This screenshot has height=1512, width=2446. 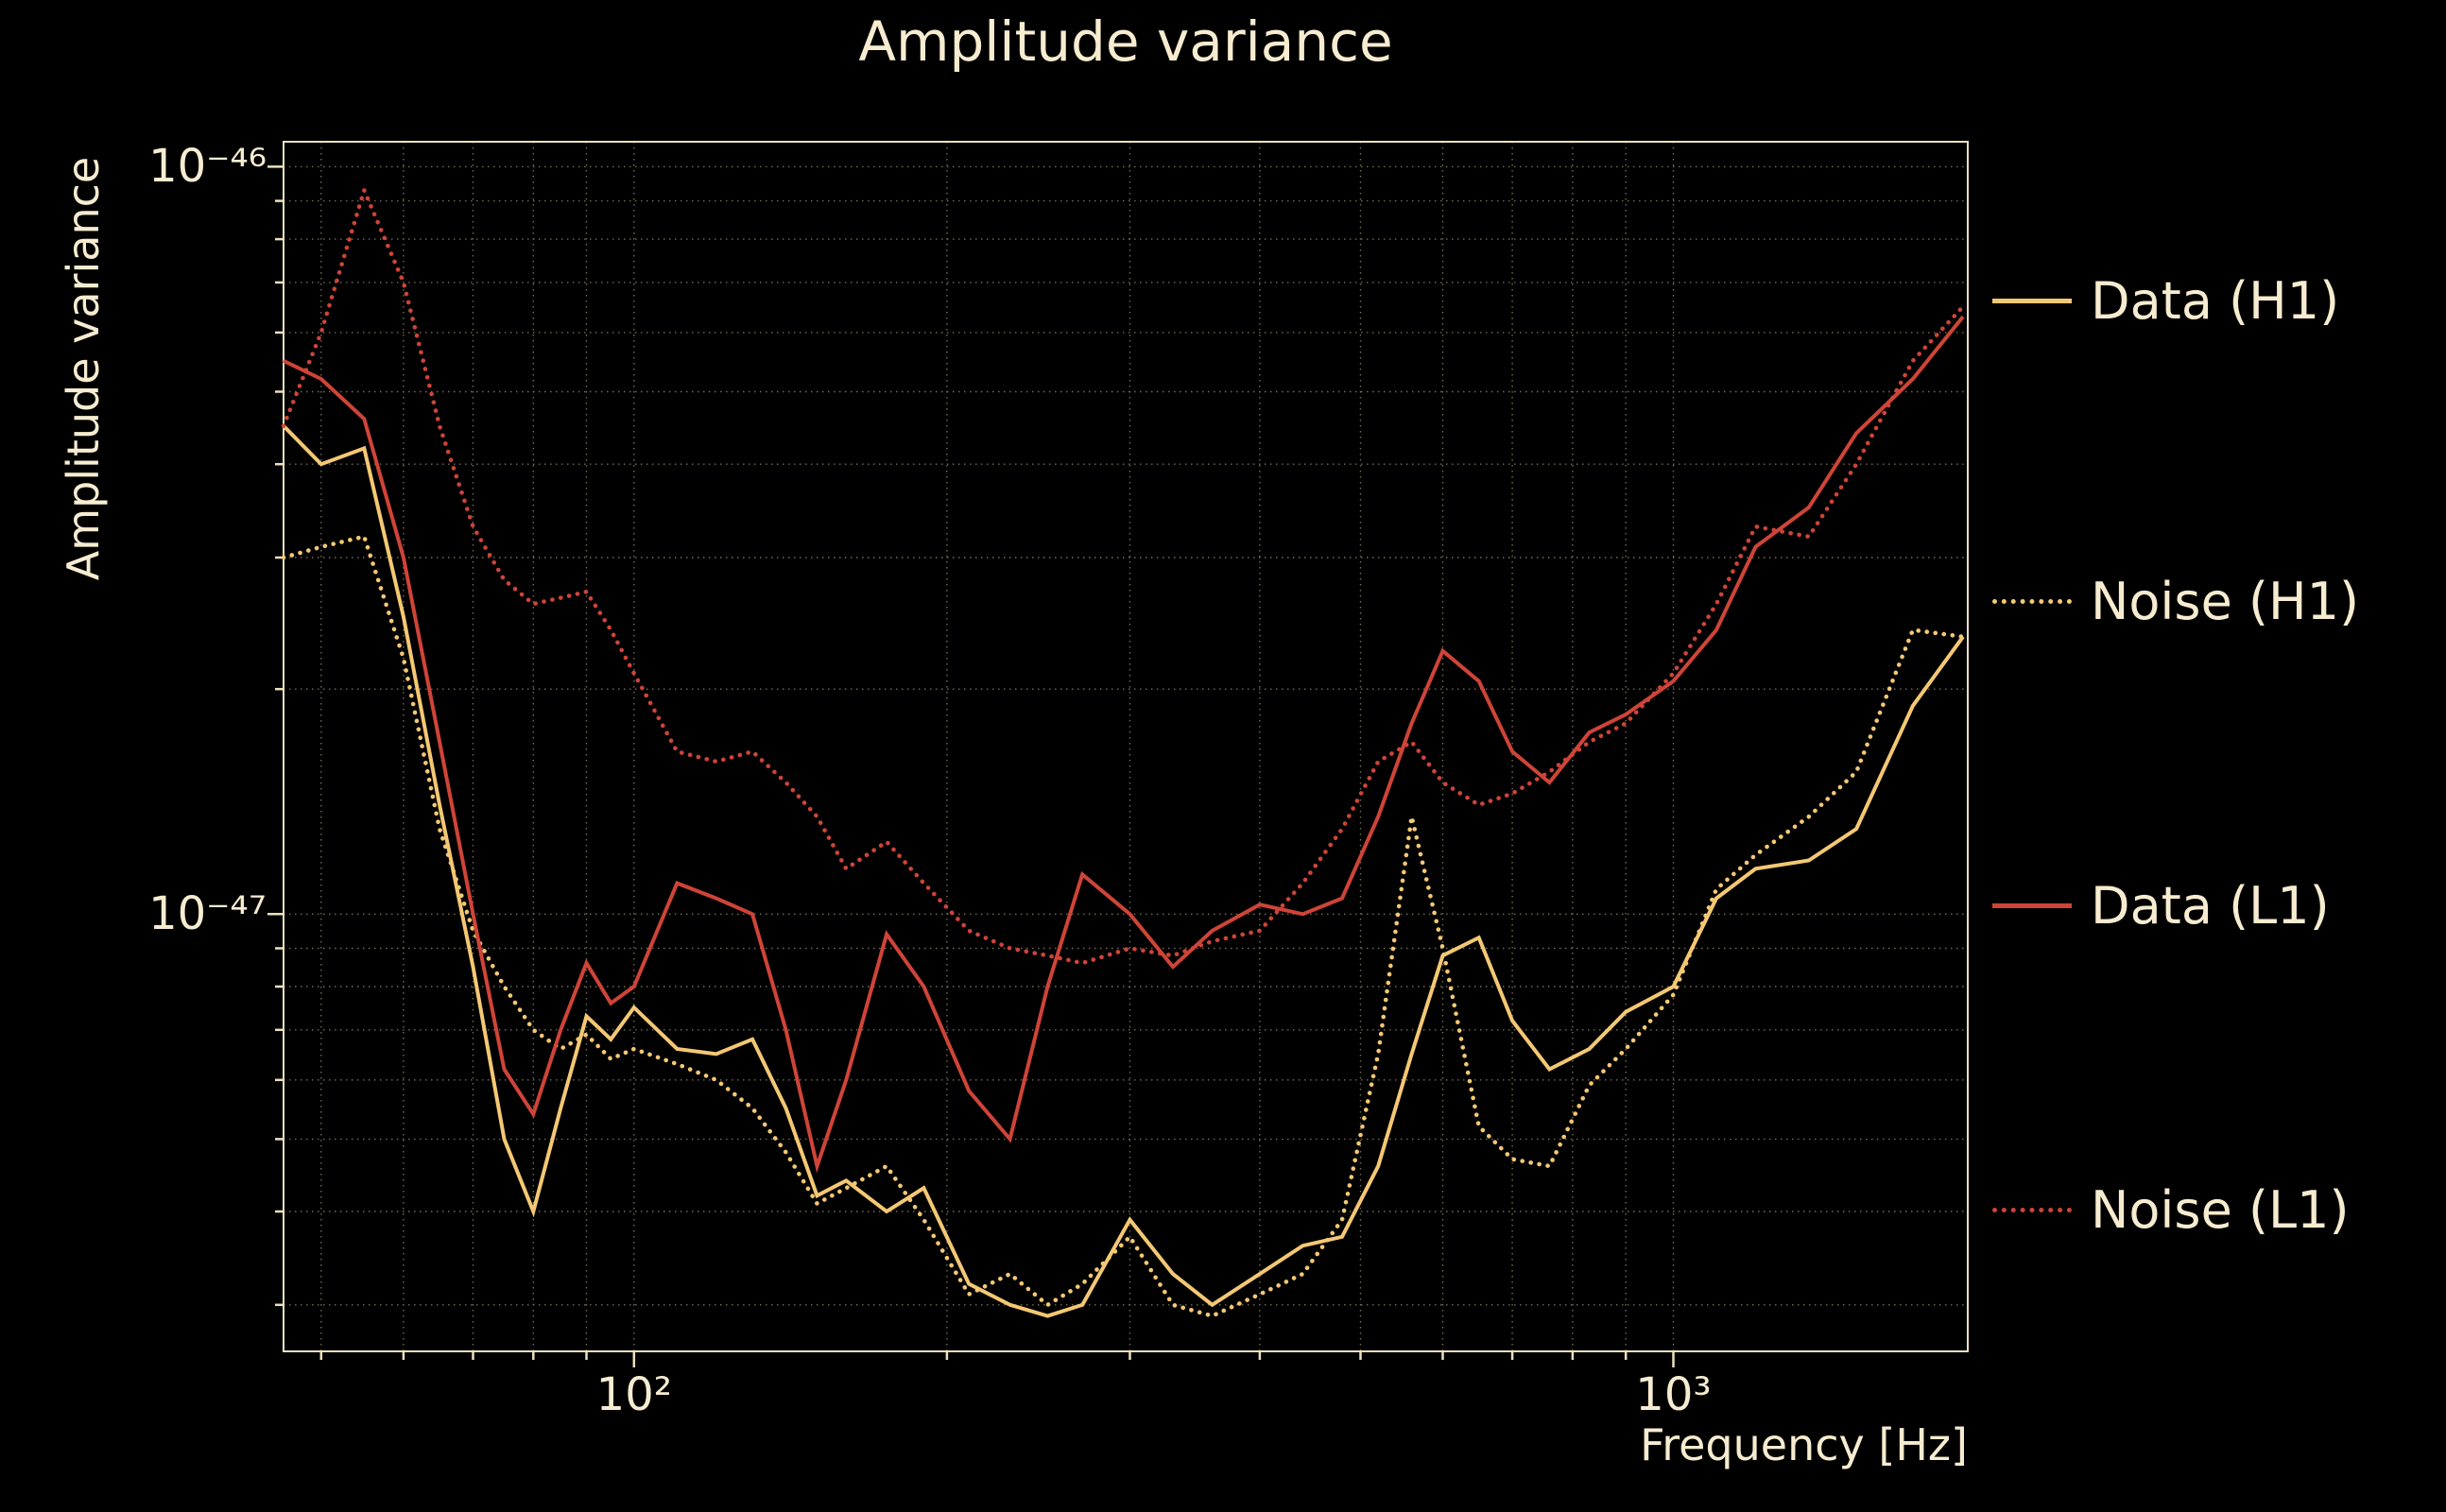 I want to click on y-tick-label-1e-46: 10⁻⁴⁶, so click(x=207, y=167).